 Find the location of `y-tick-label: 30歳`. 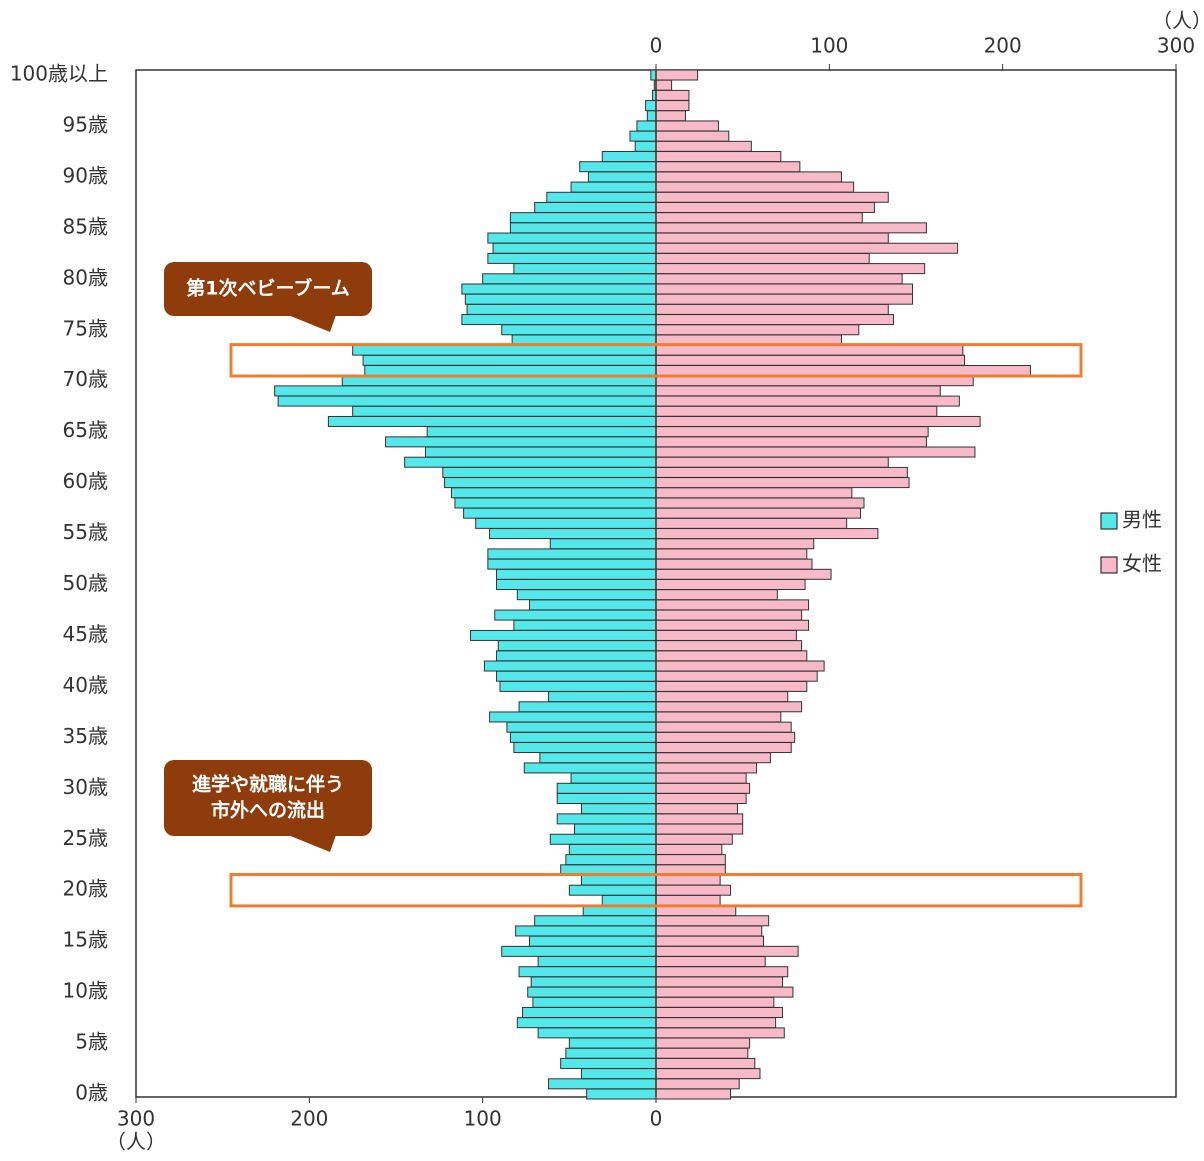

y-tick-label: 30歳 is located at coordinates (85, 787).